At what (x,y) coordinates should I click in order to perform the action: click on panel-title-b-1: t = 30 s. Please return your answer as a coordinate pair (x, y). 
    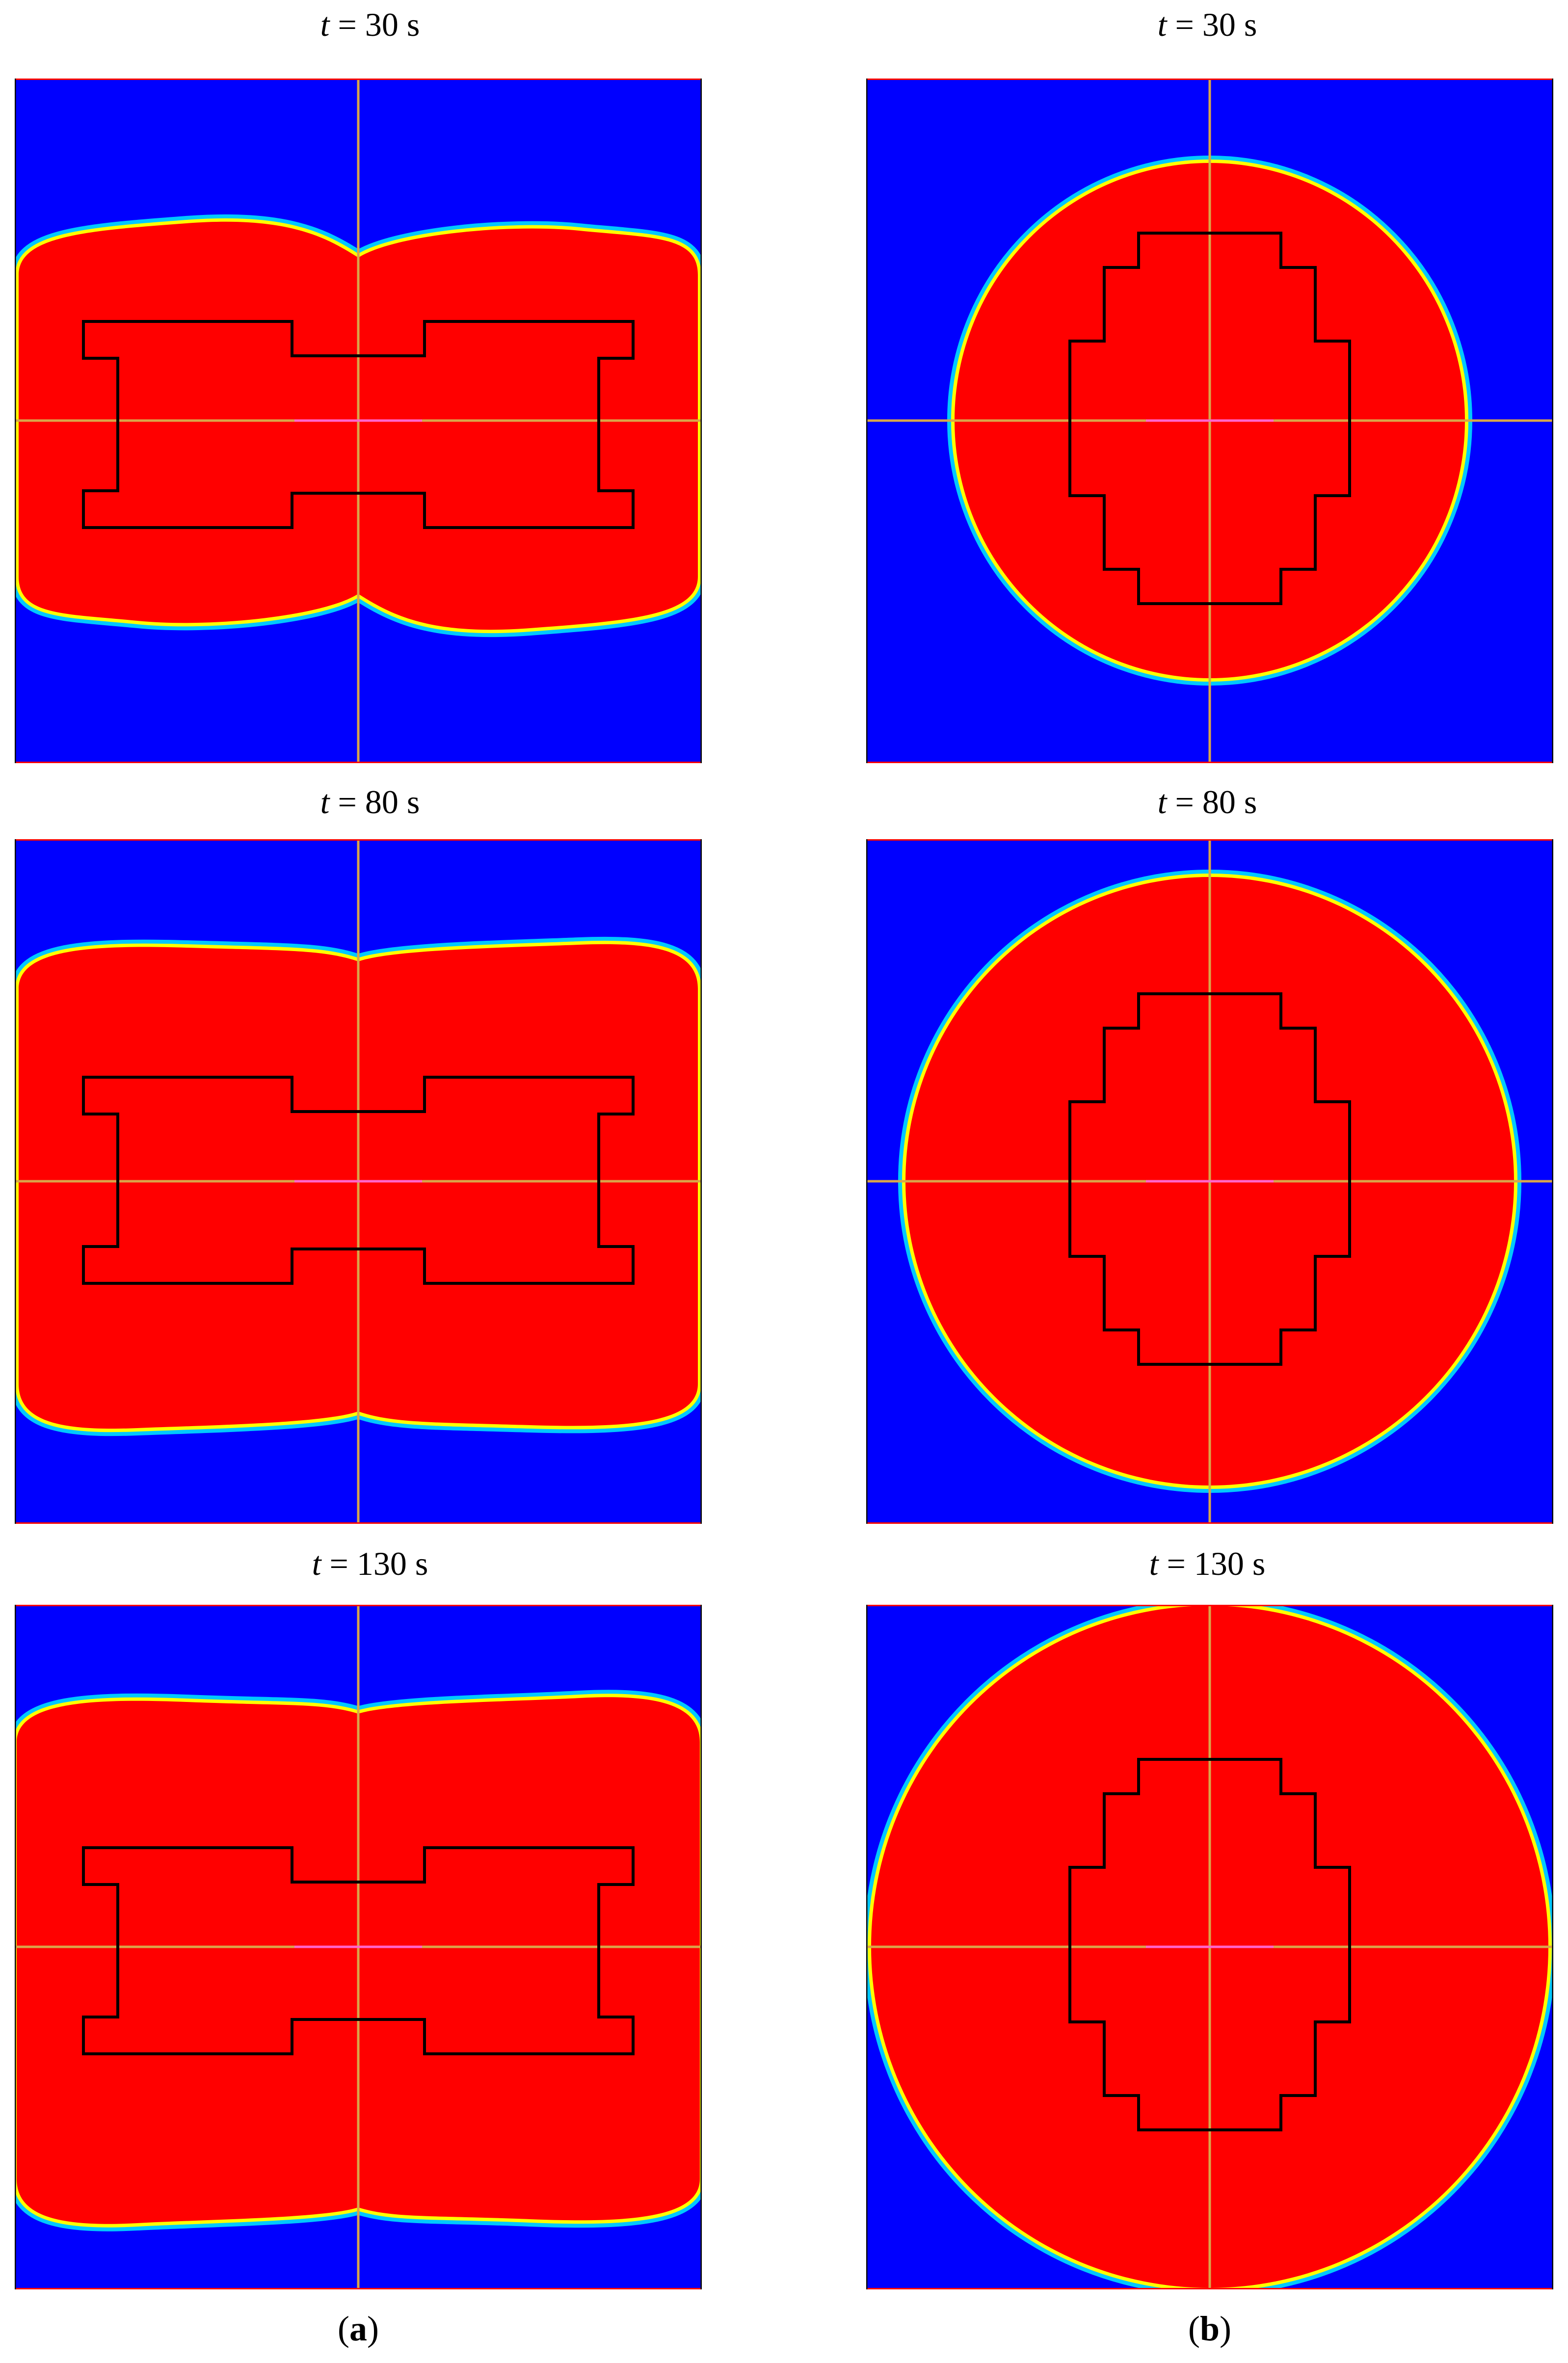
    Looking at the image, I should click on (1207, 24).